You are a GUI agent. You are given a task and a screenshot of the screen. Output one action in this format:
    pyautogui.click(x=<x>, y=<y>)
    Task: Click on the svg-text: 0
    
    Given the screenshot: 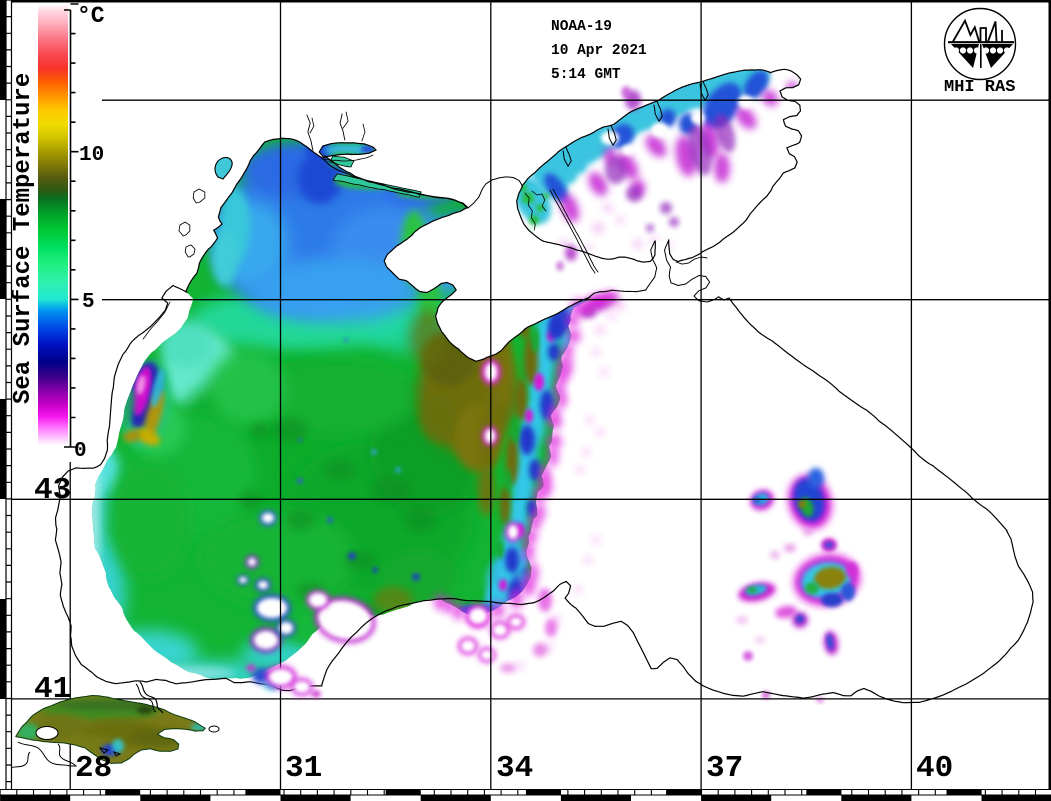 What is the action you would take?
    pyautogui.click(x=80, y=451)
    